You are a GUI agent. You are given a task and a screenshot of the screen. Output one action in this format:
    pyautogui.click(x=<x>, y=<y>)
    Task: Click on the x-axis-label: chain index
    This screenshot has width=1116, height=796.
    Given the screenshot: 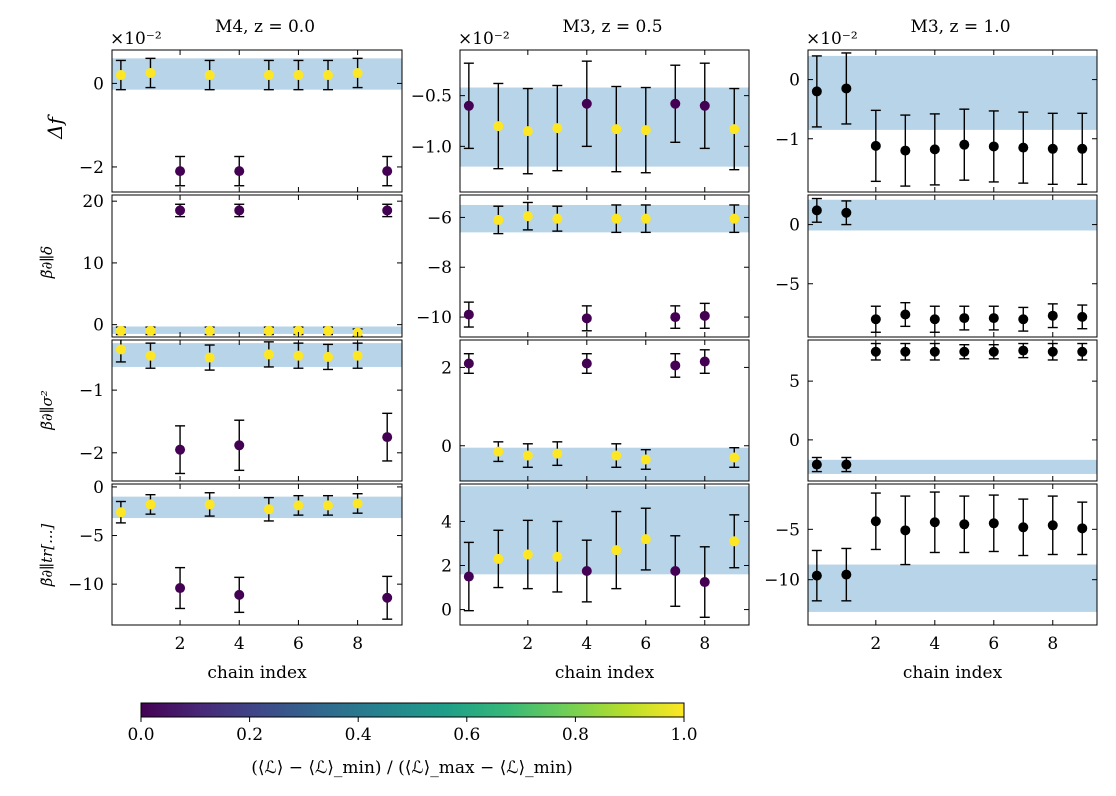 What is the action you would take?
    pyautogui.click(x=953, y=673)
    